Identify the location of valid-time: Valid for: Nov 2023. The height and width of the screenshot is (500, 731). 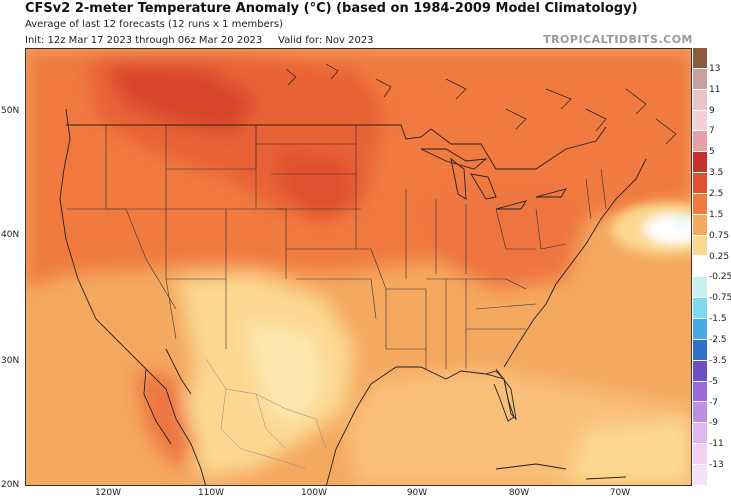
(326, 40).